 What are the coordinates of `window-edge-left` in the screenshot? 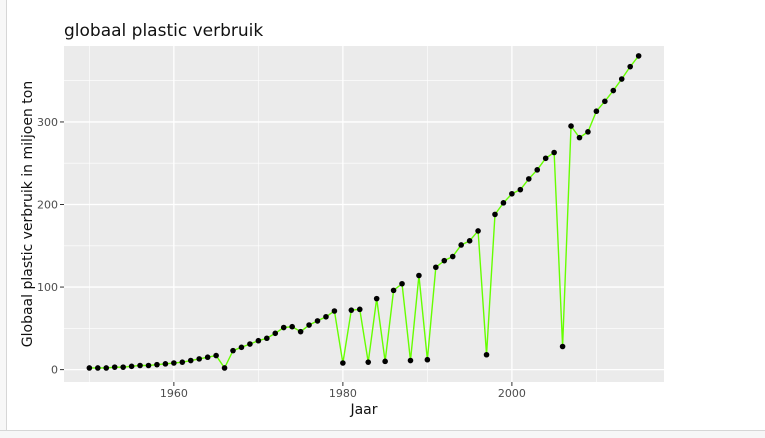 It's located at (3, 218).